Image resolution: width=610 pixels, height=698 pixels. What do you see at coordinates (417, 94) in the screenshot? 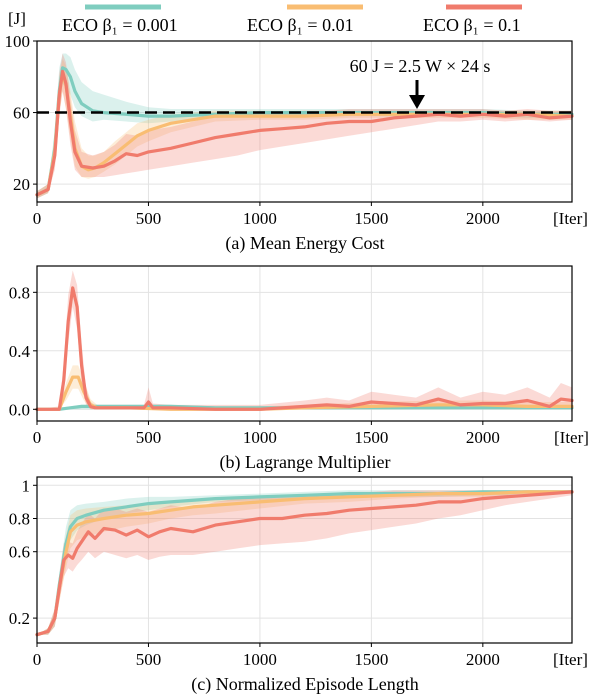
I see `annotation-arrow` at bounding box center [417, 94].